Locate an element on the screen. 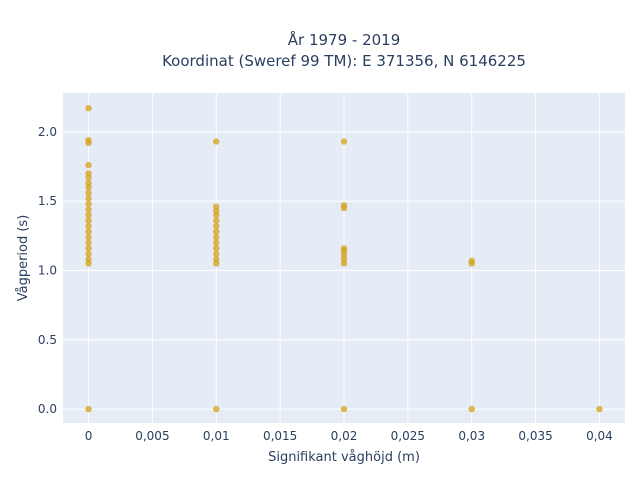 The width and height of the screenshot is (640, 484). x-tick-label: 0,035 is located at coordinates (535, 436).